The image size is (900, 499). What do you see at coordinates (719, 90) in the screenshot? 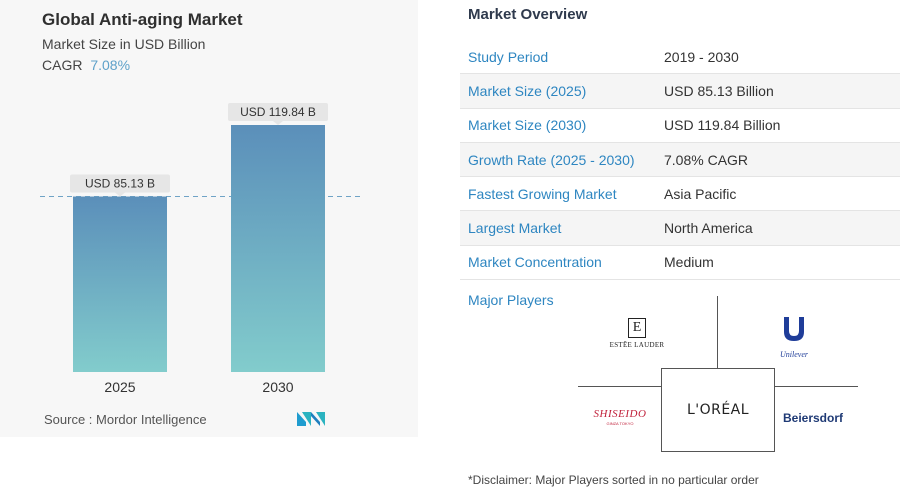
I see `overview-row-value: USD 85.13 Billion` at bounding box center [719, 90].